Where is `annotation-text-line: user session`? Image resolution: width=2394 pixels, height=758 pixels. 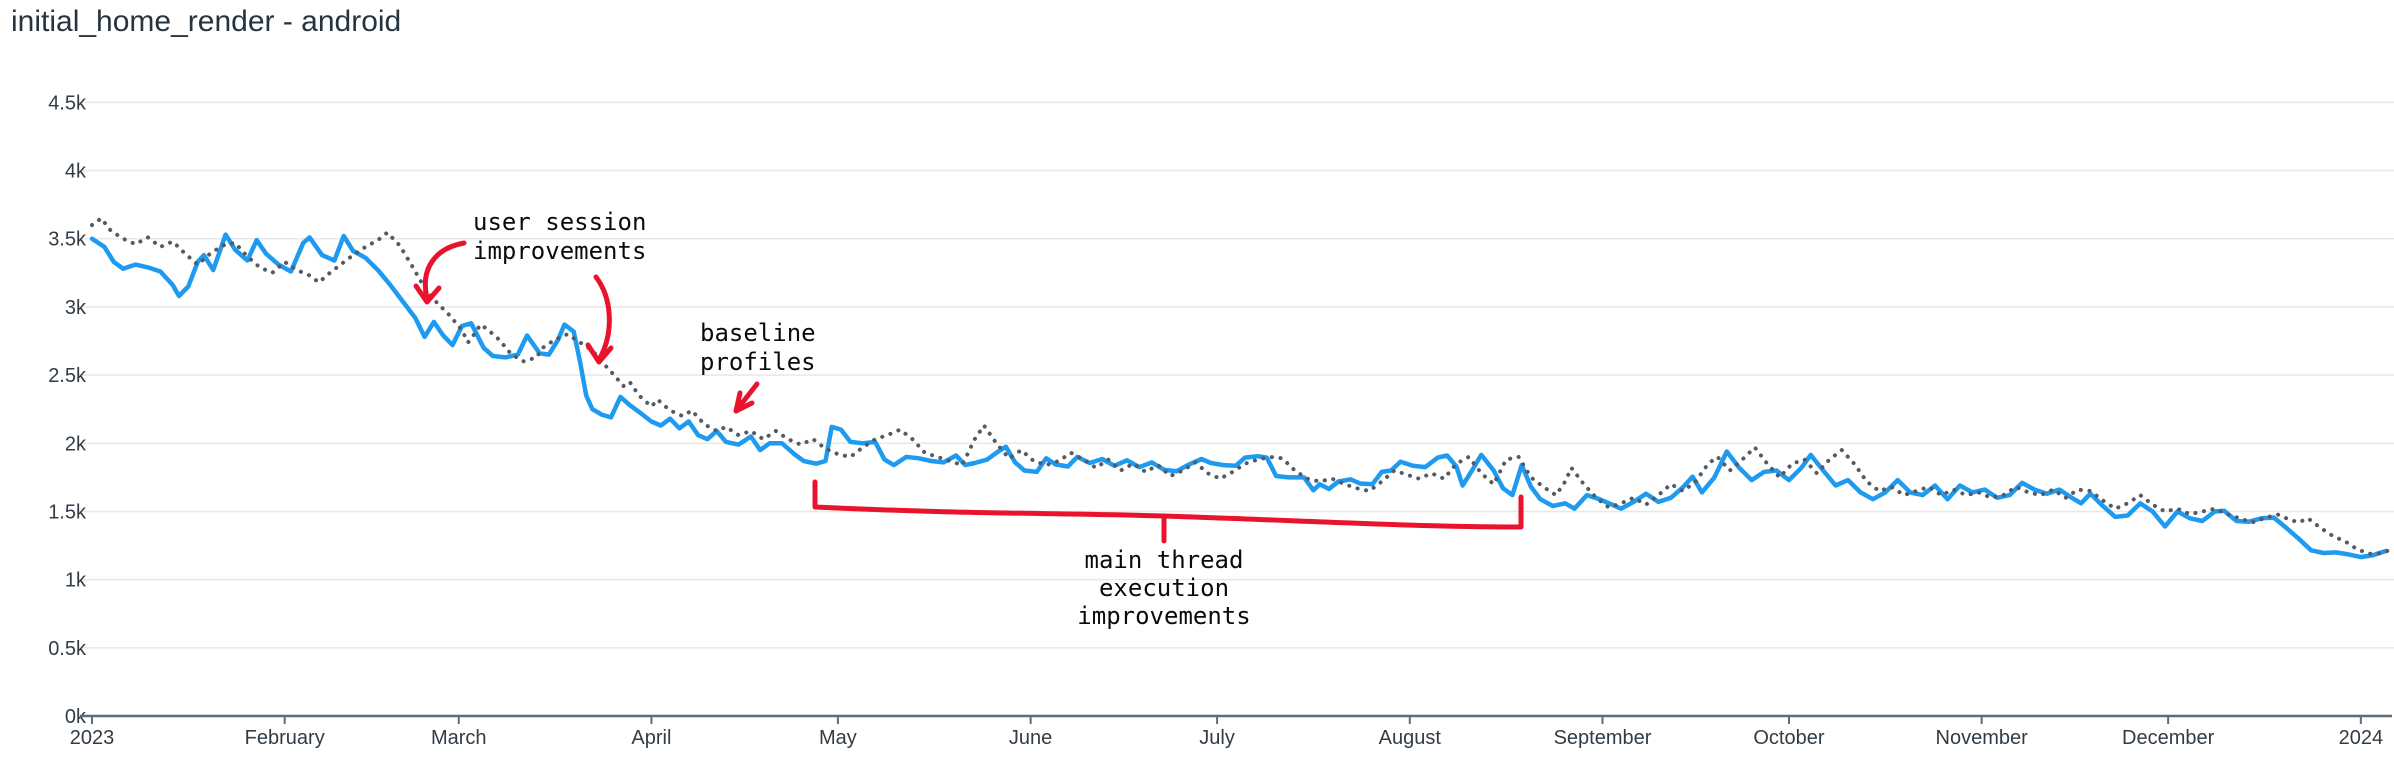
annotation-text-line: user session is located at coordinates (559, 222).